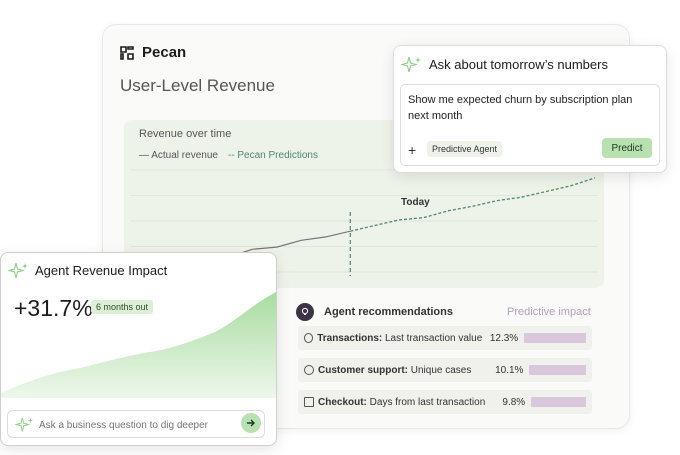 This screenshot has width=680, height=455. I want to click on prediction-line, so click(473, 204).